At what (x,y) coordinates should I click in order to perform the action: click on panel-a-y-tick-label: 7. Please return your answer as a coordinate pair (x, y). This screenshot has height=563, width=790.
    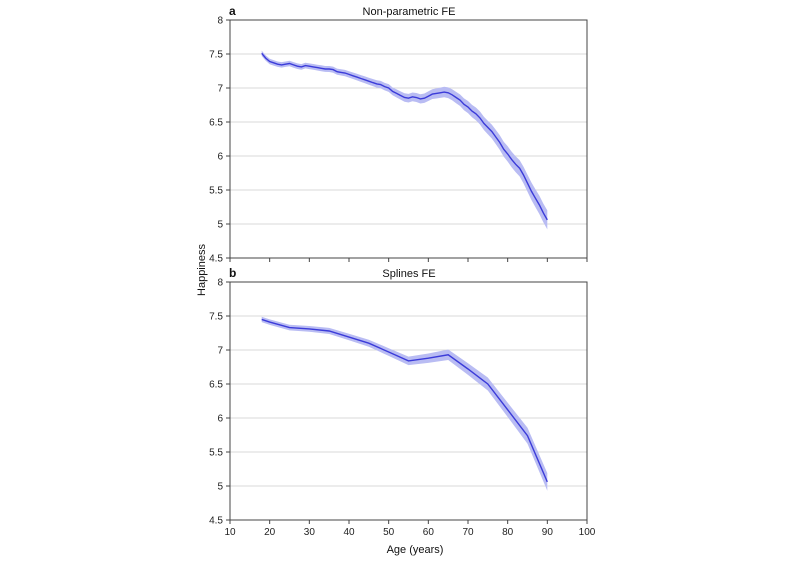
    Looking at the image, I should click on (220, 89).